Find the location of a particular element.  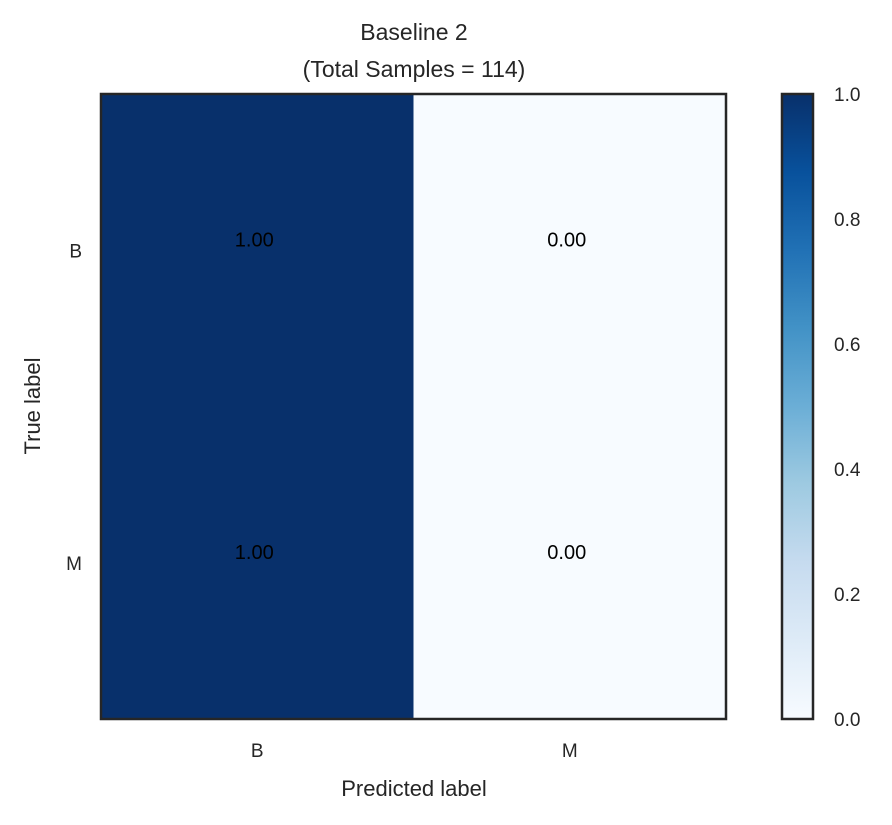

y-axis-label: True label is located at coordinates (32, 405).